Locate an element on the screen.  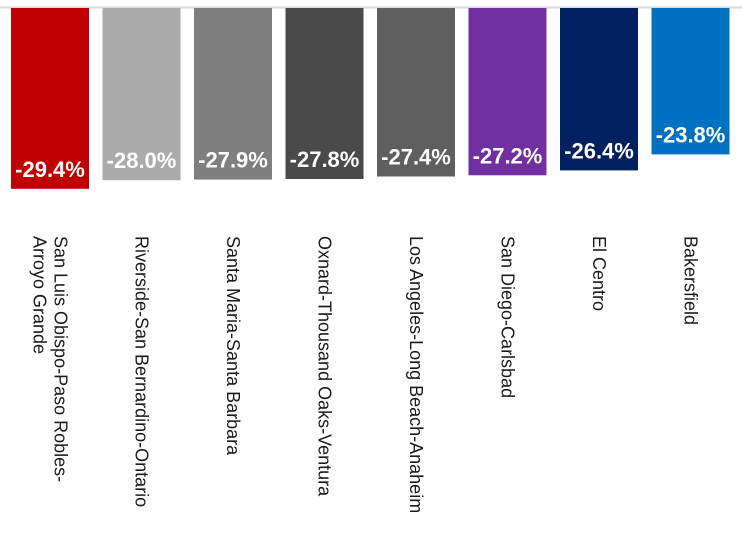
category-label-4: Oxnard-Thousand Oaks-Ventura is located at coordinates (325, 366).